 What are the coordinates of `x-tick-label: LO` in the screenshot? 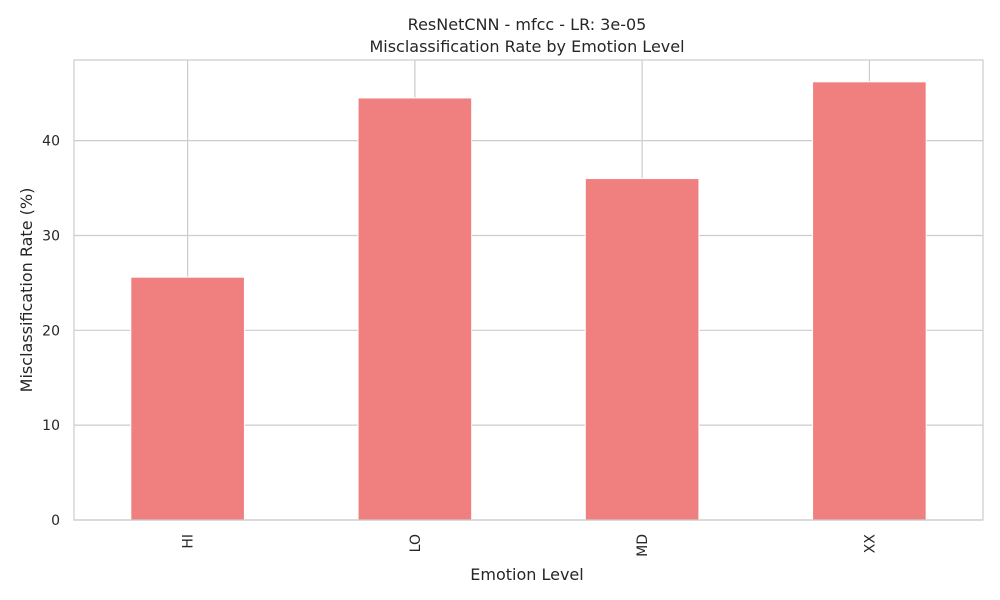 It's located at (416, 543).